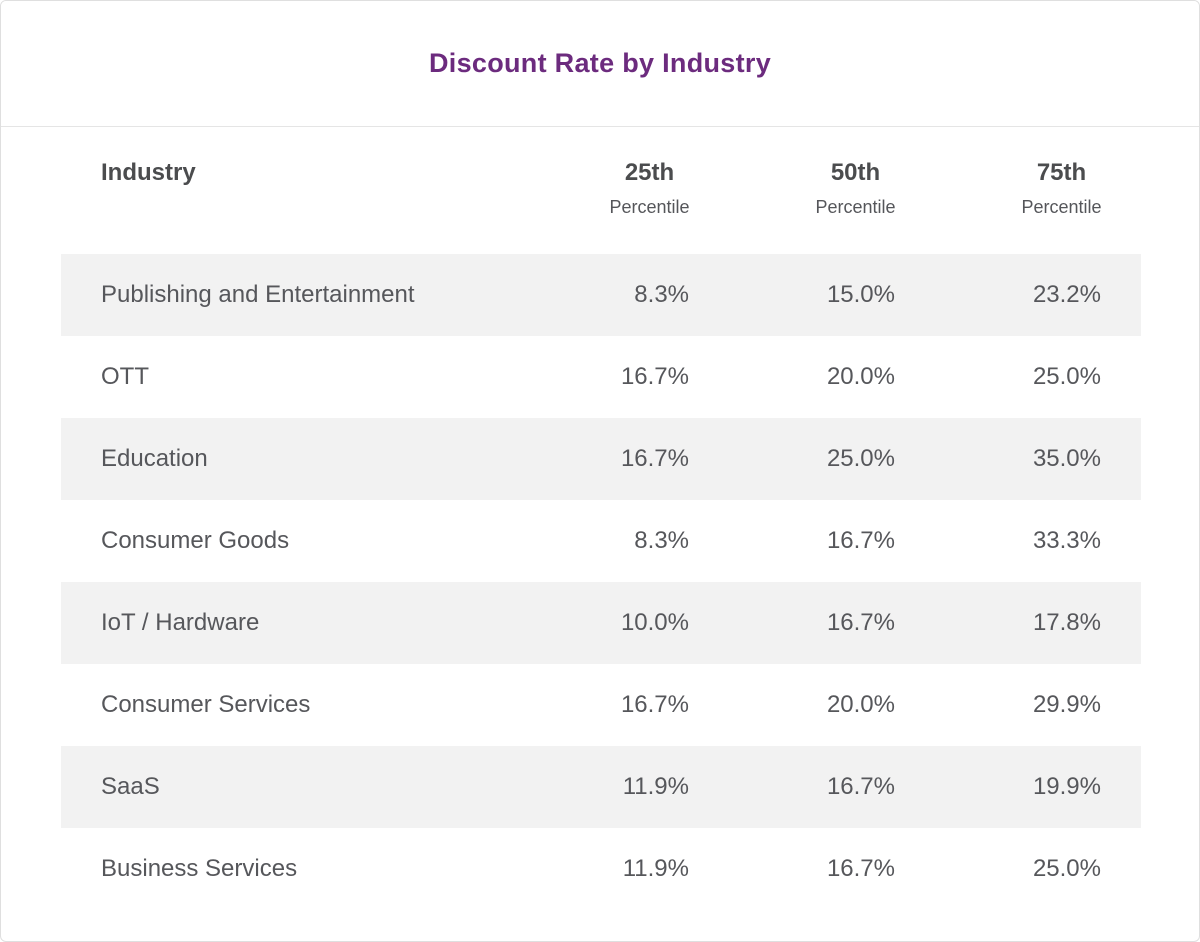 Image resolution: width=1200 pixels, height=942 pixels. Describe the element at coordinates (860, 458) in the screenshot. I see `p50-cell: 25.0%` at that location.